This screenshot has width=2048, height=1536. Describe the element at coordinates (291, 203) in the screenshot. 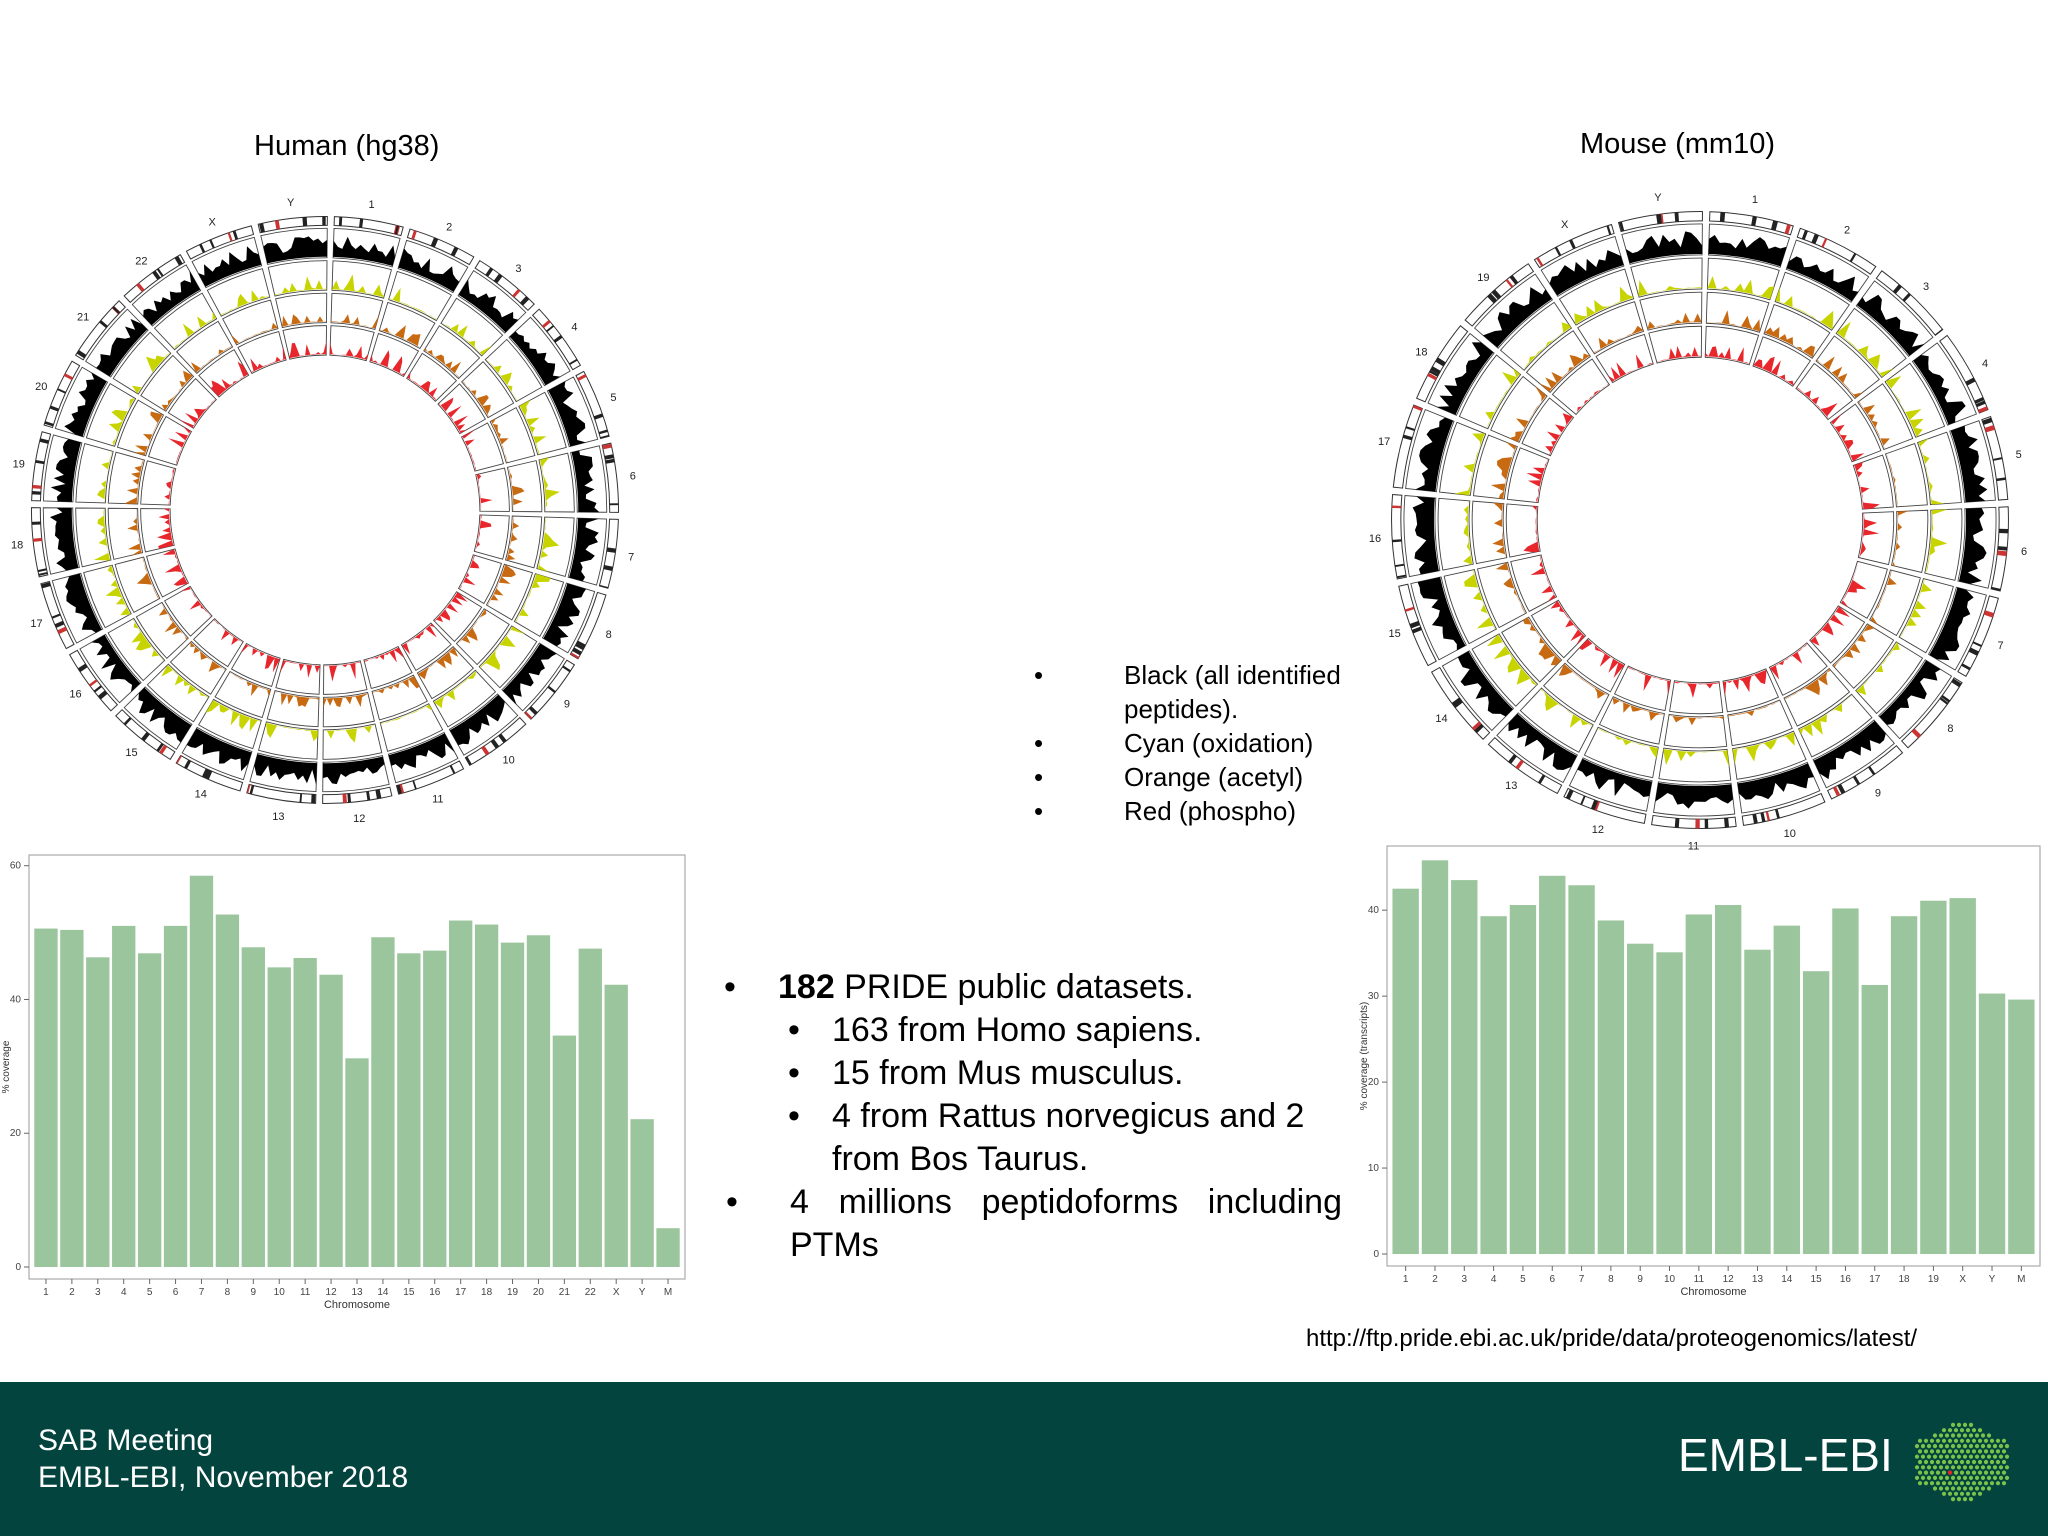

I see `chromosome-label: Y` at that location.